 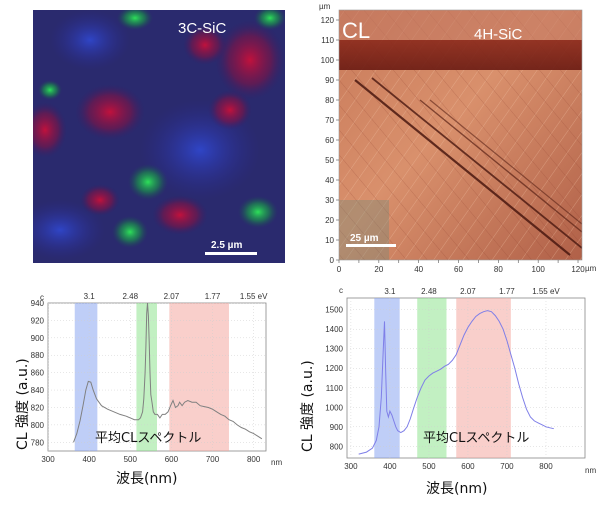 What do you see at coordinates (356, 30) in the screenshot?
I see `cl-signal-label: CL` at bounding box center [356, 30].